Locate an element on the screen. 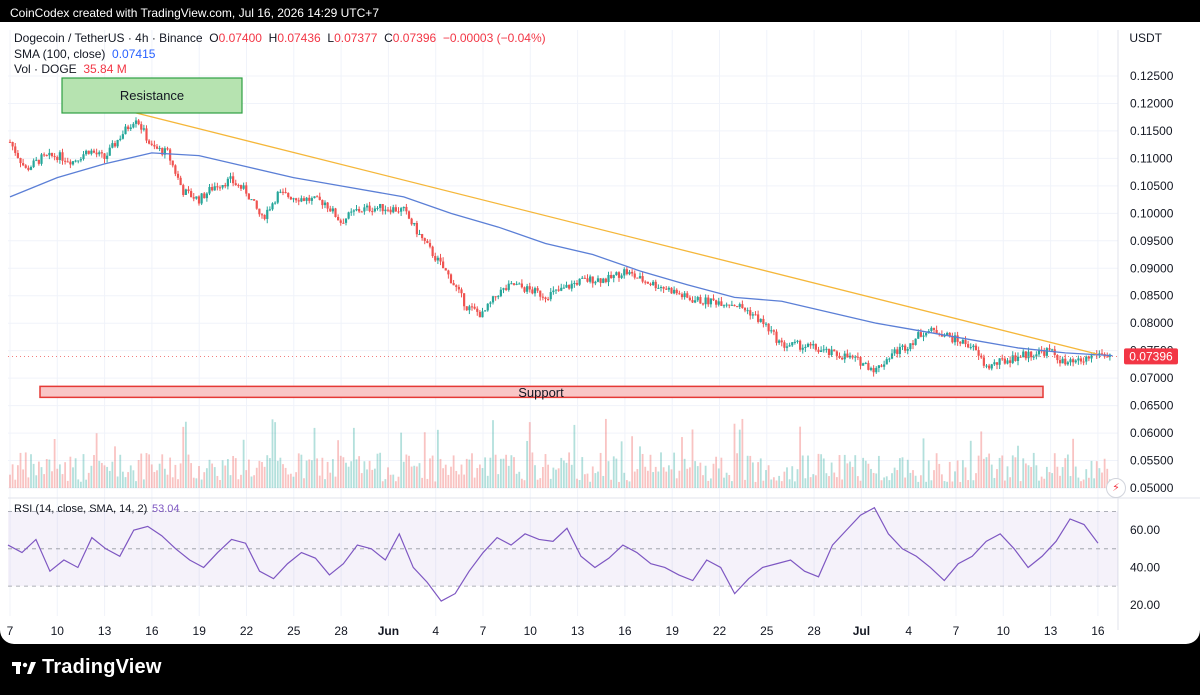  brand-name: TradingView is located at coordinates (102, 667).